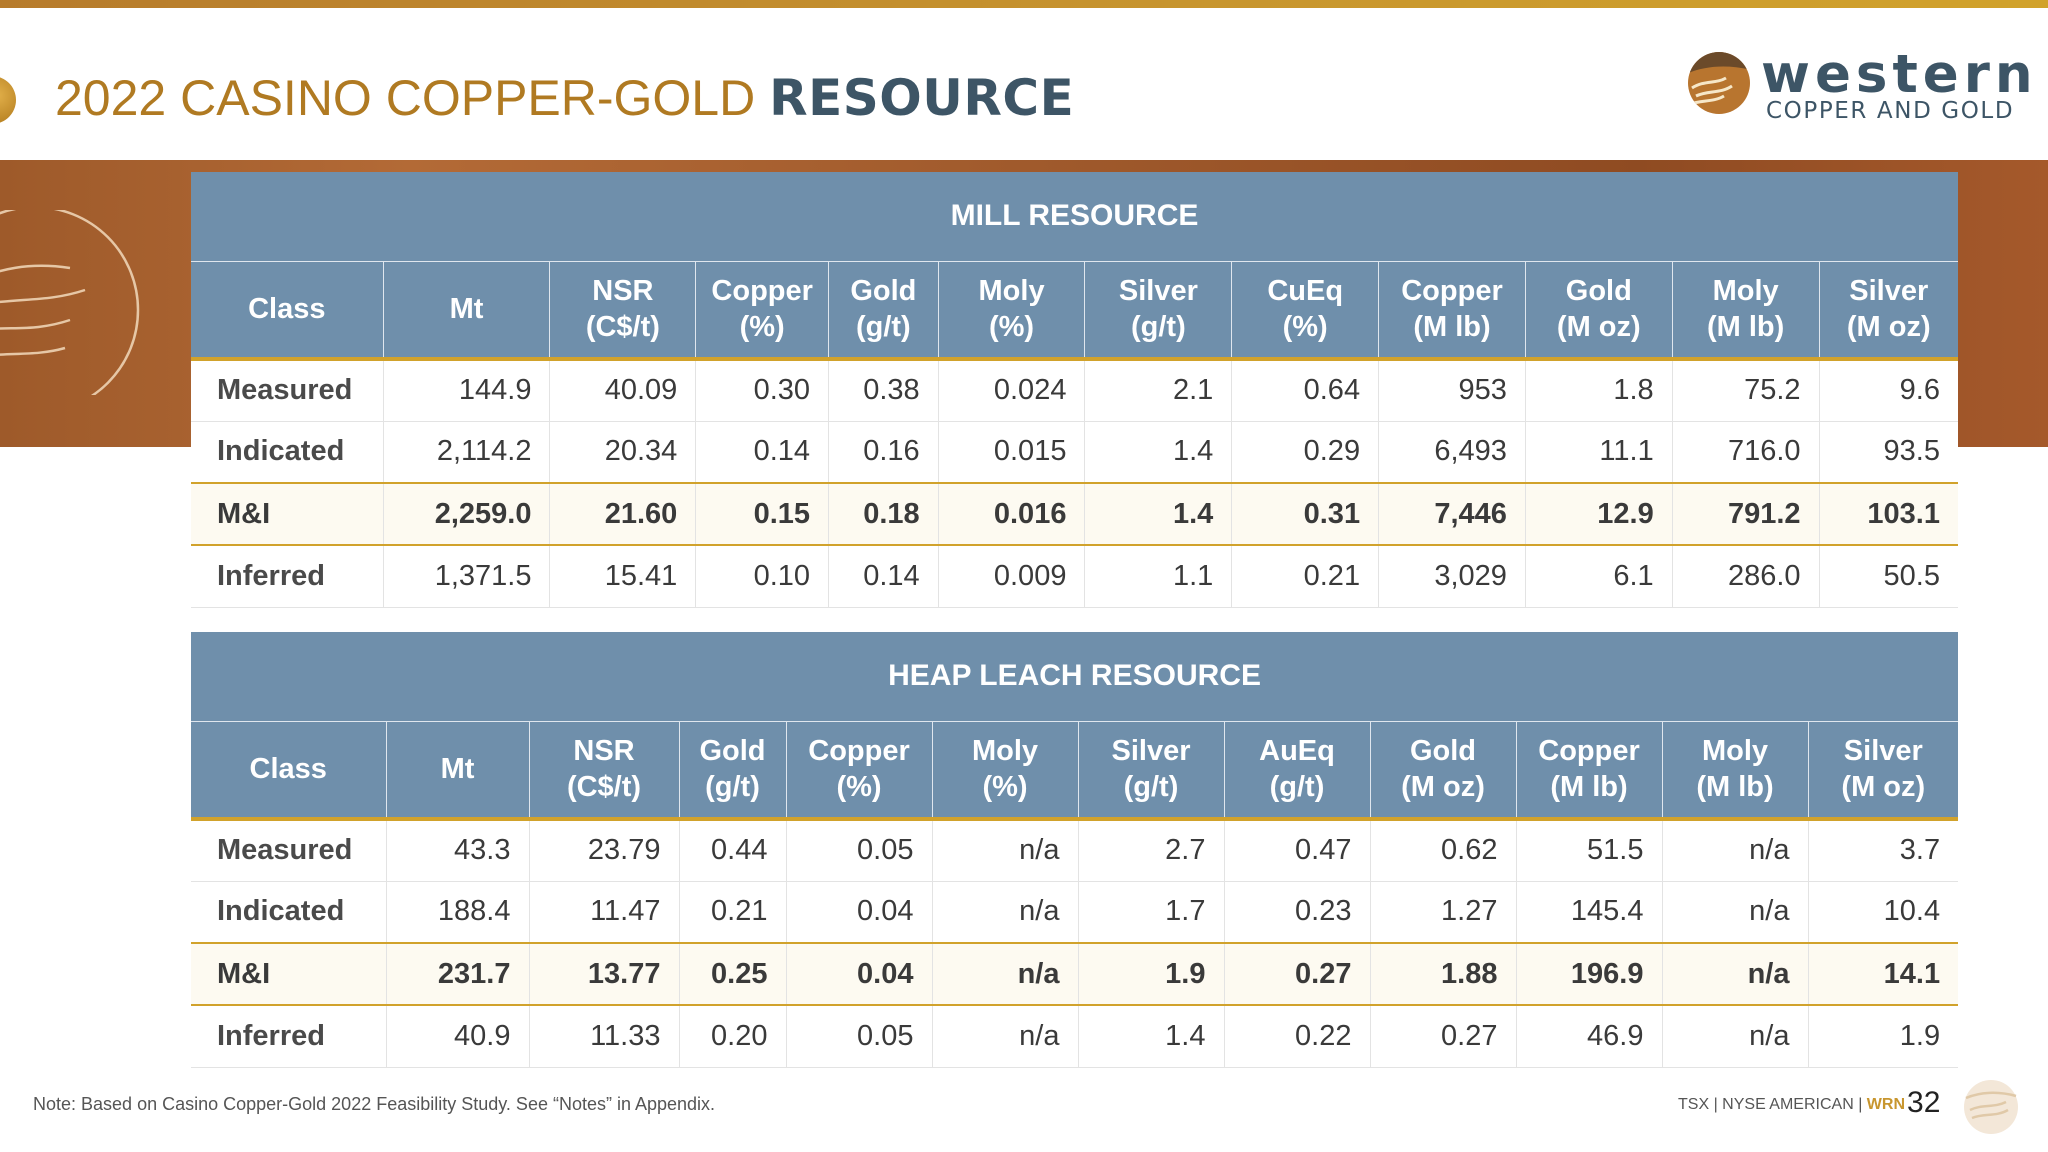 This screenshot has width=2048, height=1152. I want to click on mill-table-title: MILL RESOURCE, so click(1074, 217).